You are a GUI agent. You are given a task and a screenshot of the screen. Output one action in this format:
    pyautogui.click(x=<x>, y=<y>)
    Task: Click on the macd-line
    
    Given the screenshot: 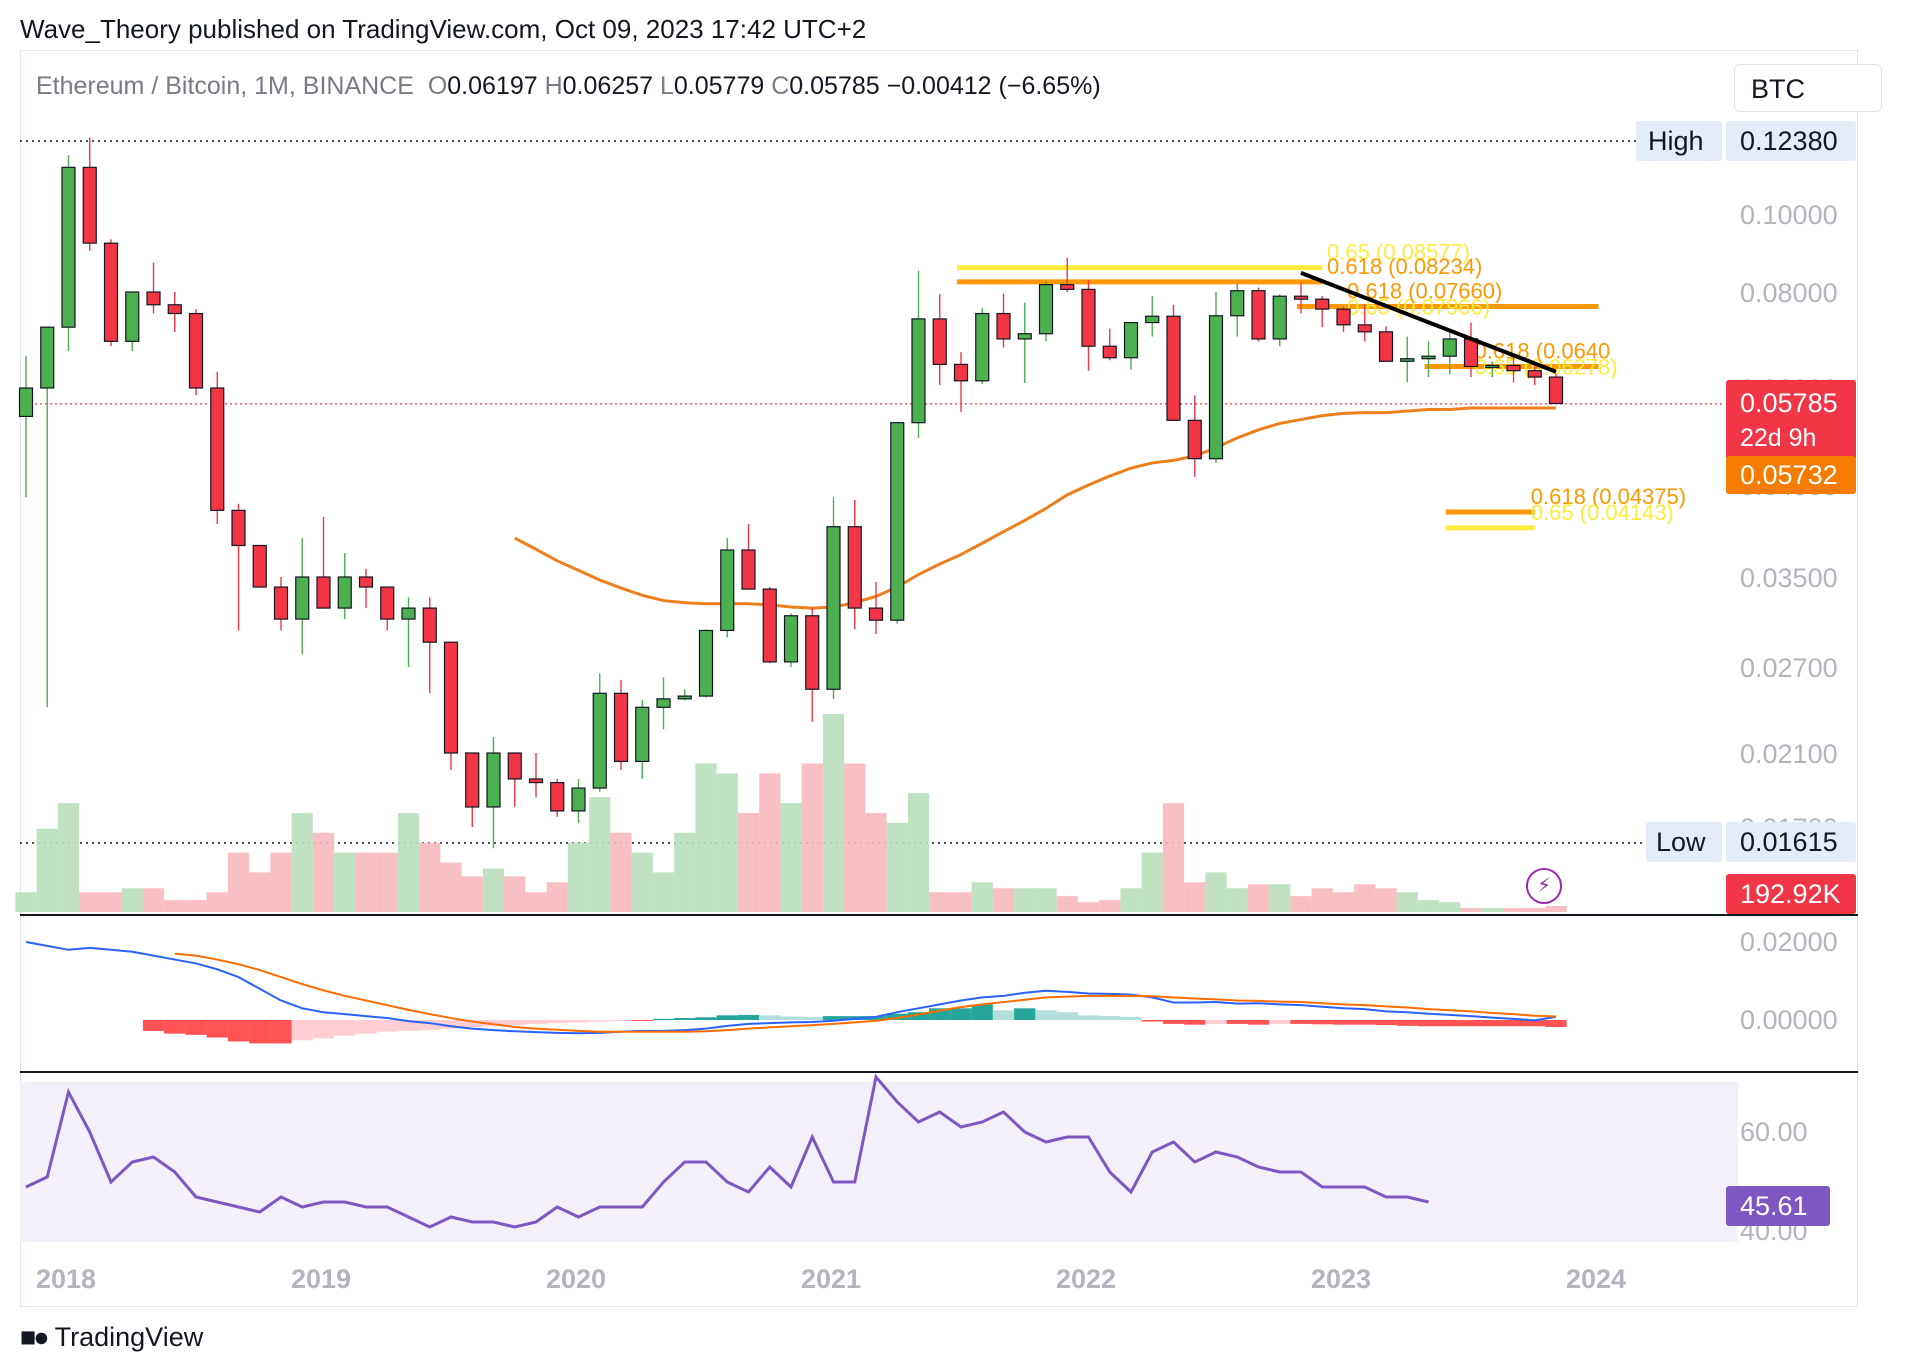 What is the action you would take?
    pyautogui.click(x=791, y=988)
    